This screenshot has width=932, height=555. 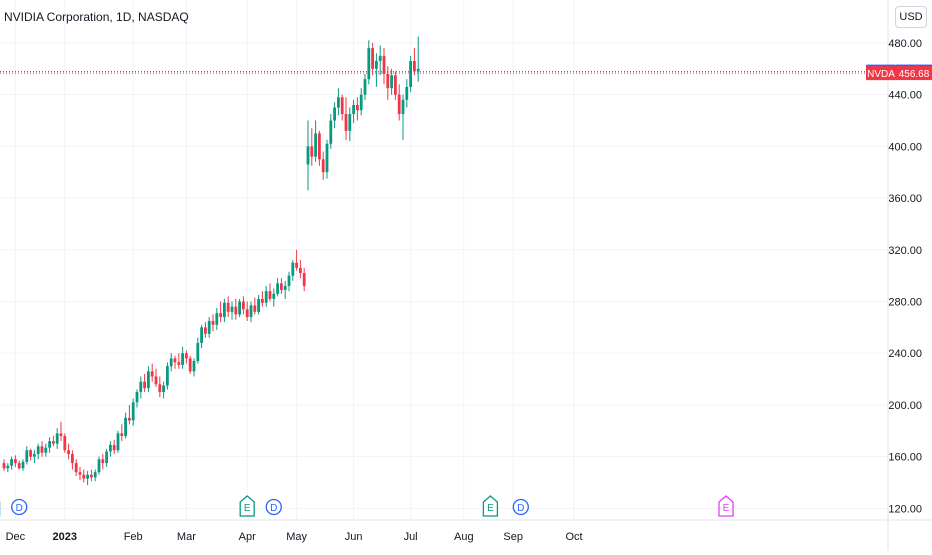 I want to click on earnings-marker-shape, so click(x=726, y=506).